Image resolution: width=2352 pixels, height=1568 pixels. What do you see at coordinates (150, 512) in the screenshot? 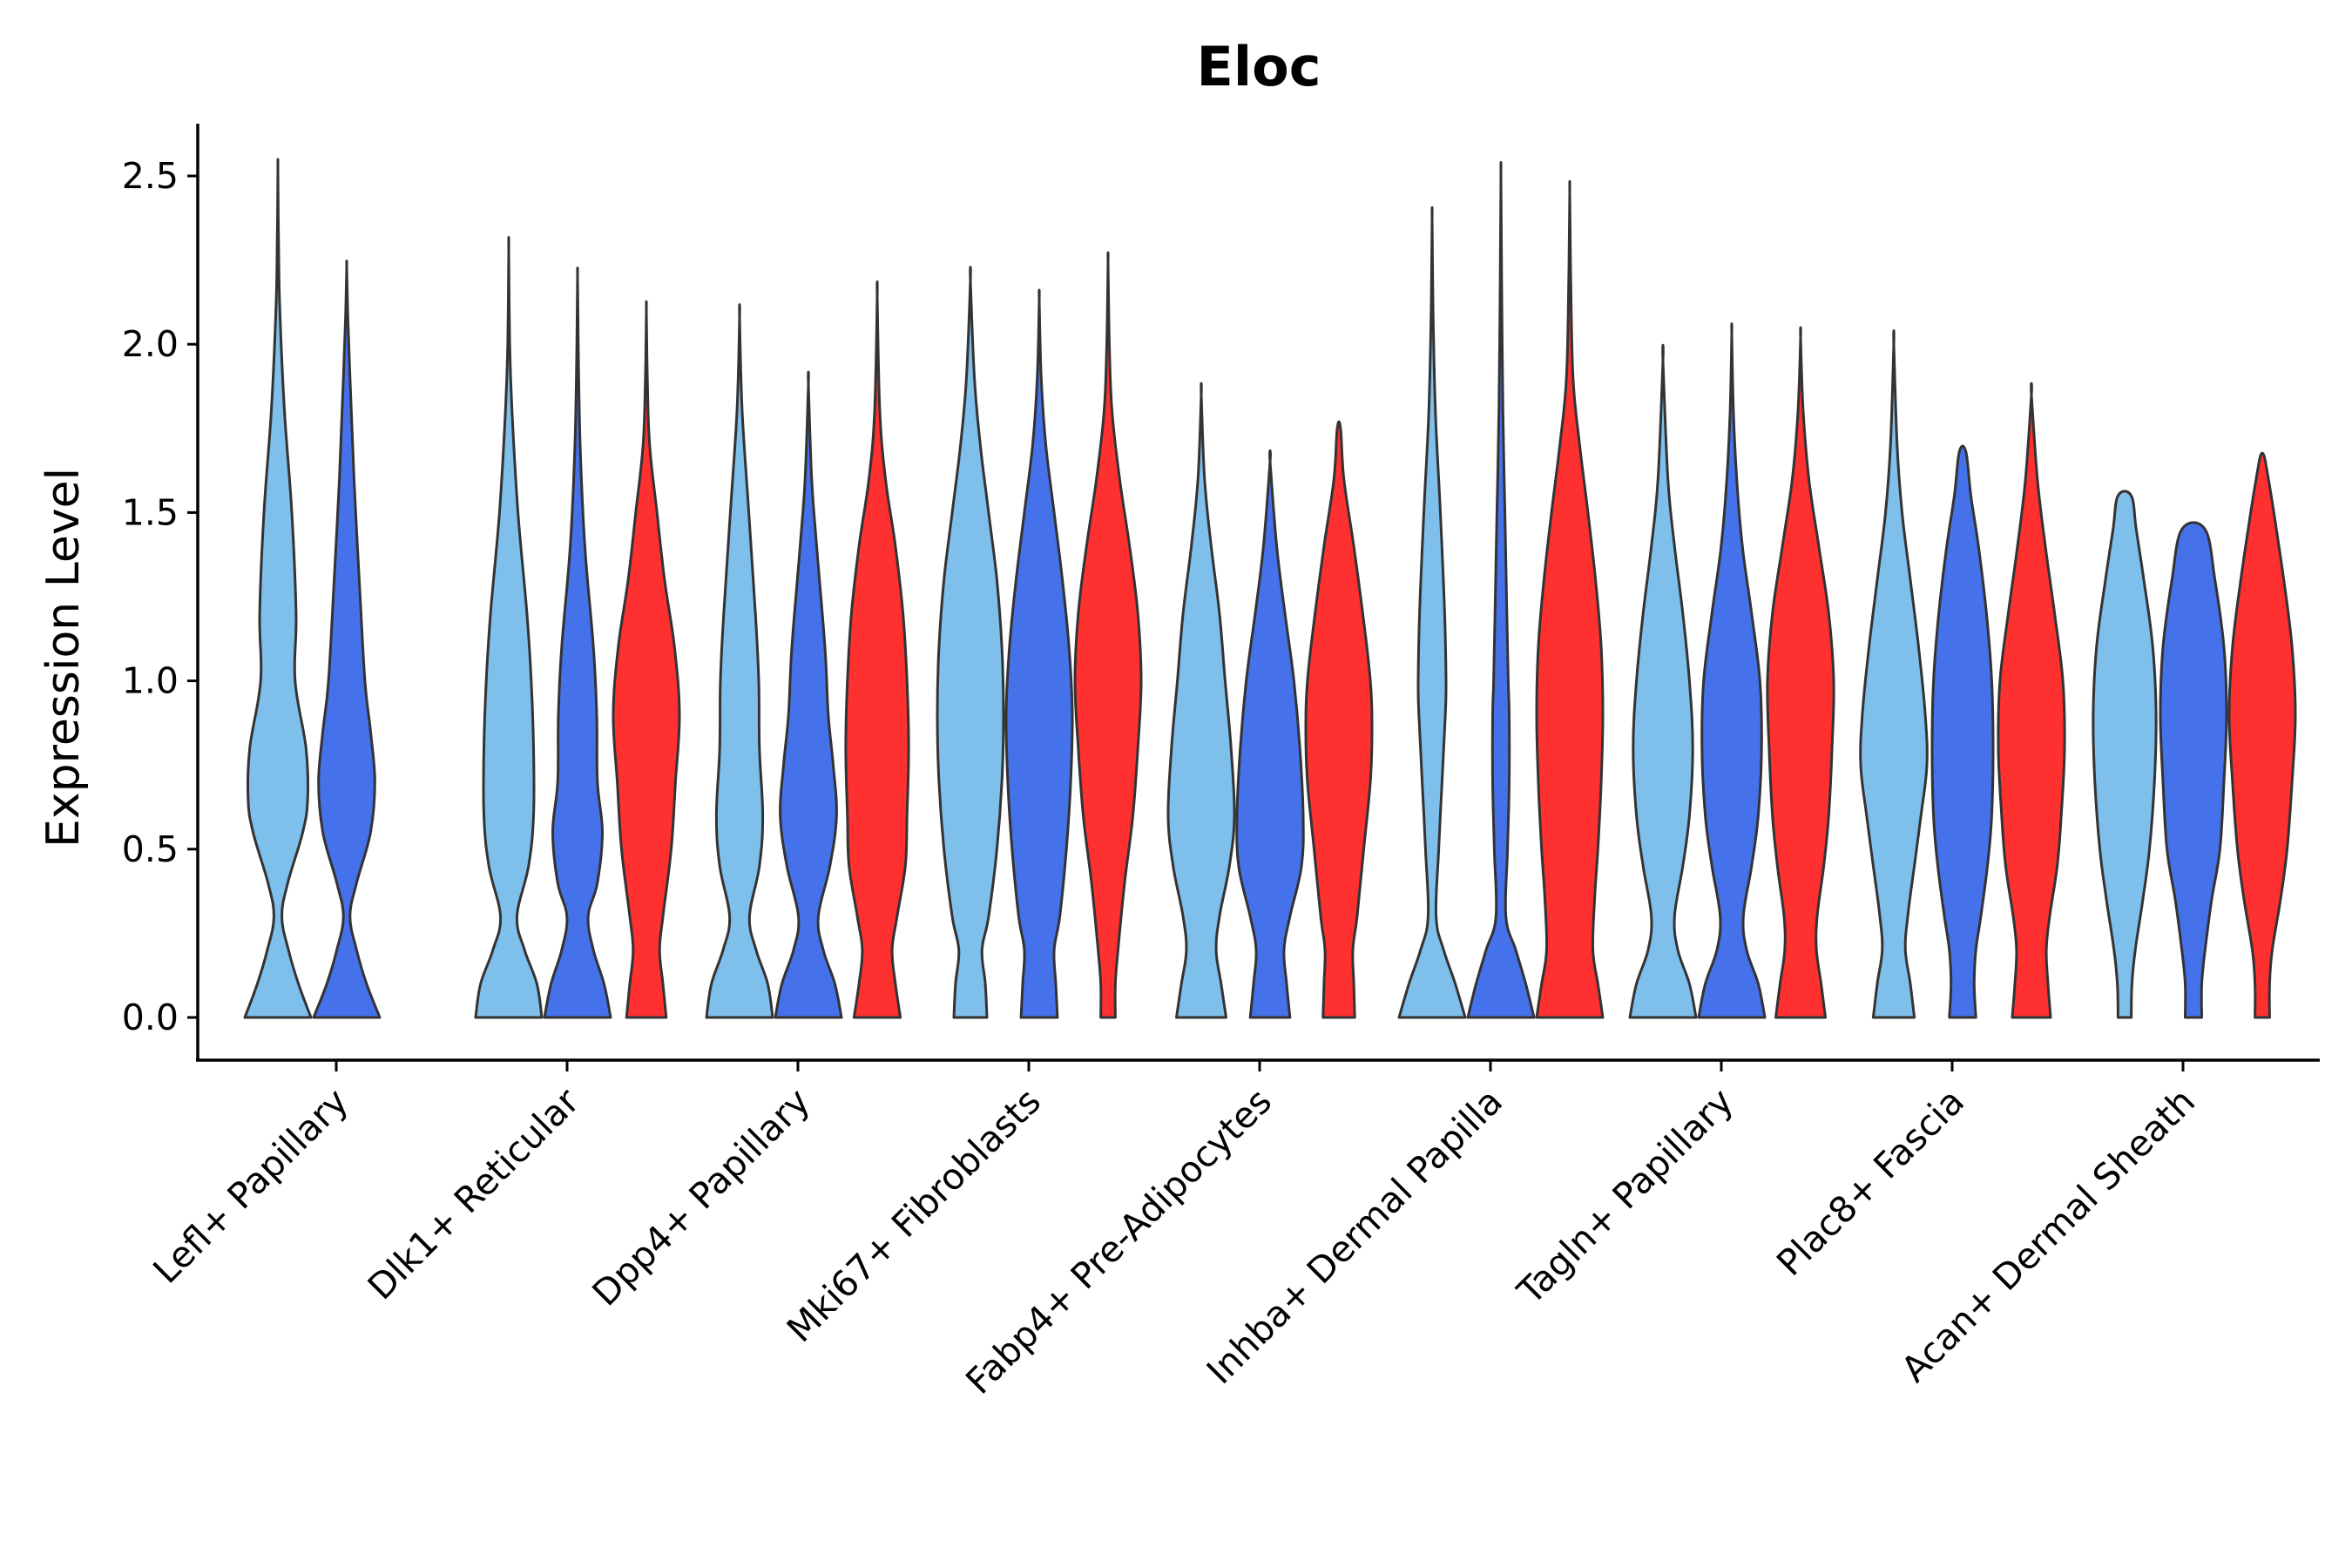
I see `y-tick-label: 1.5` at bounding box center [150, 512].